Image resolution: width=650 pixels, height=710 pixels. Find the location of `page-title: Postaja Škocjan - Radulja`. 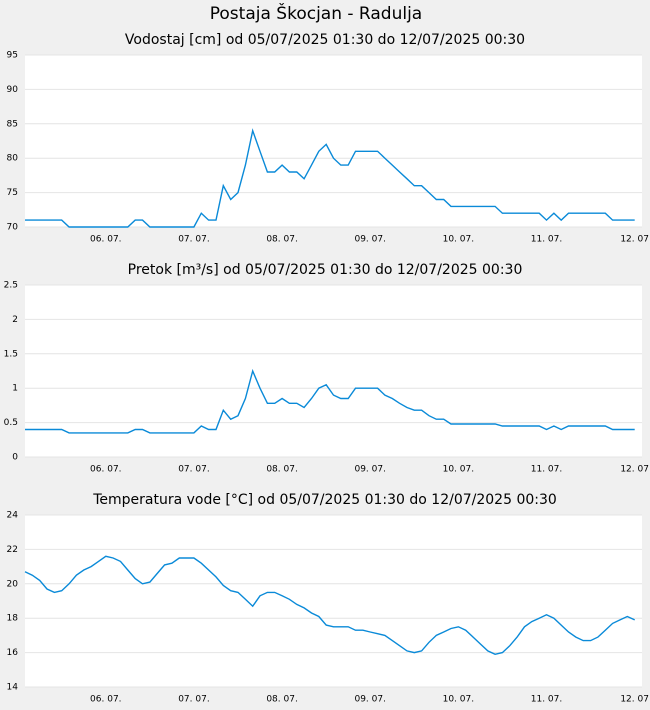

page-title: Postaja Škocjan - Radulja is located at coordinates (316, 13).